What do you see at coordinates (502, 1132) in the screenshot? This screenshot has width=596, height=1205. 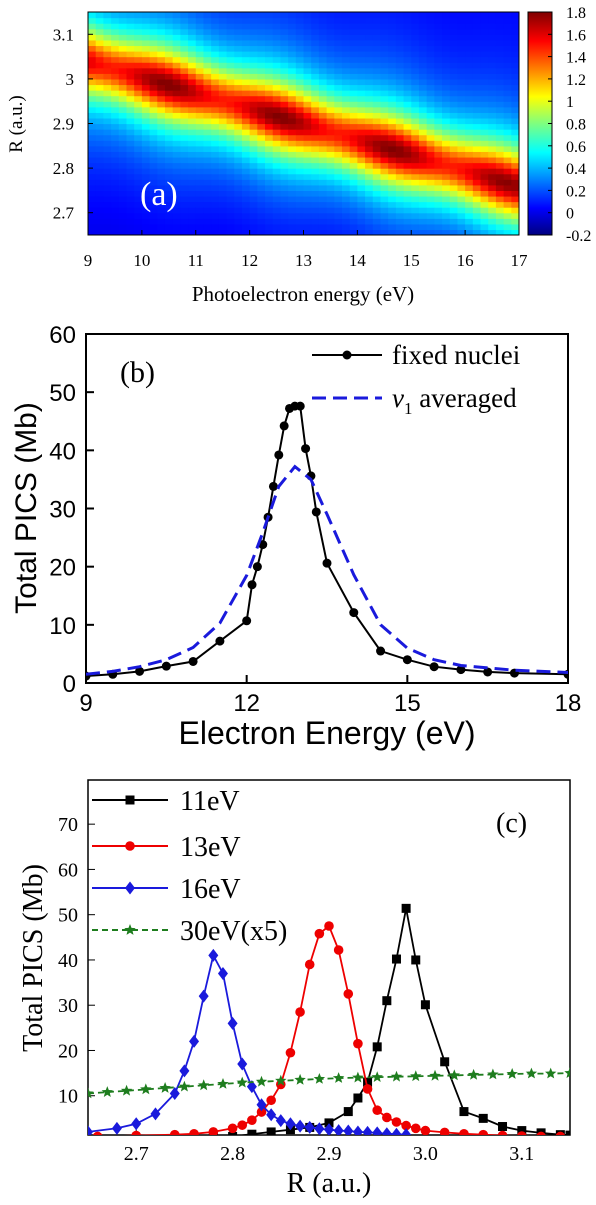 I see `data-point-13ev` at bounding box center [502, 1132].